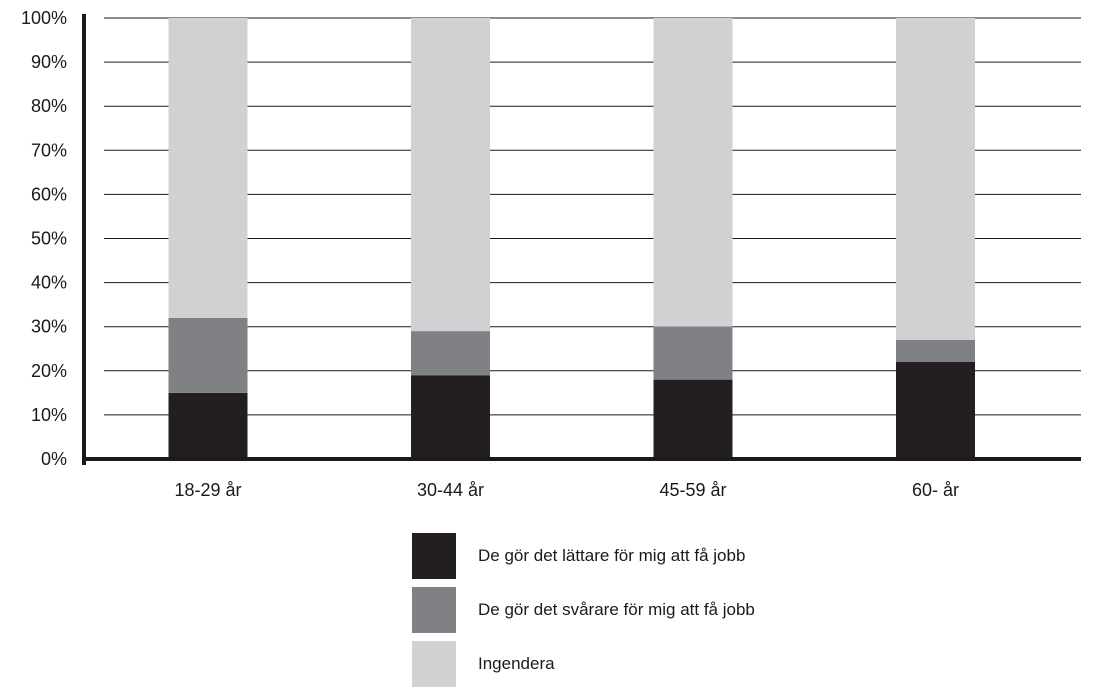  Describe the element at coordinates (49, 327) in the screenshot. I see `y-tick-label: 30%` at that location.